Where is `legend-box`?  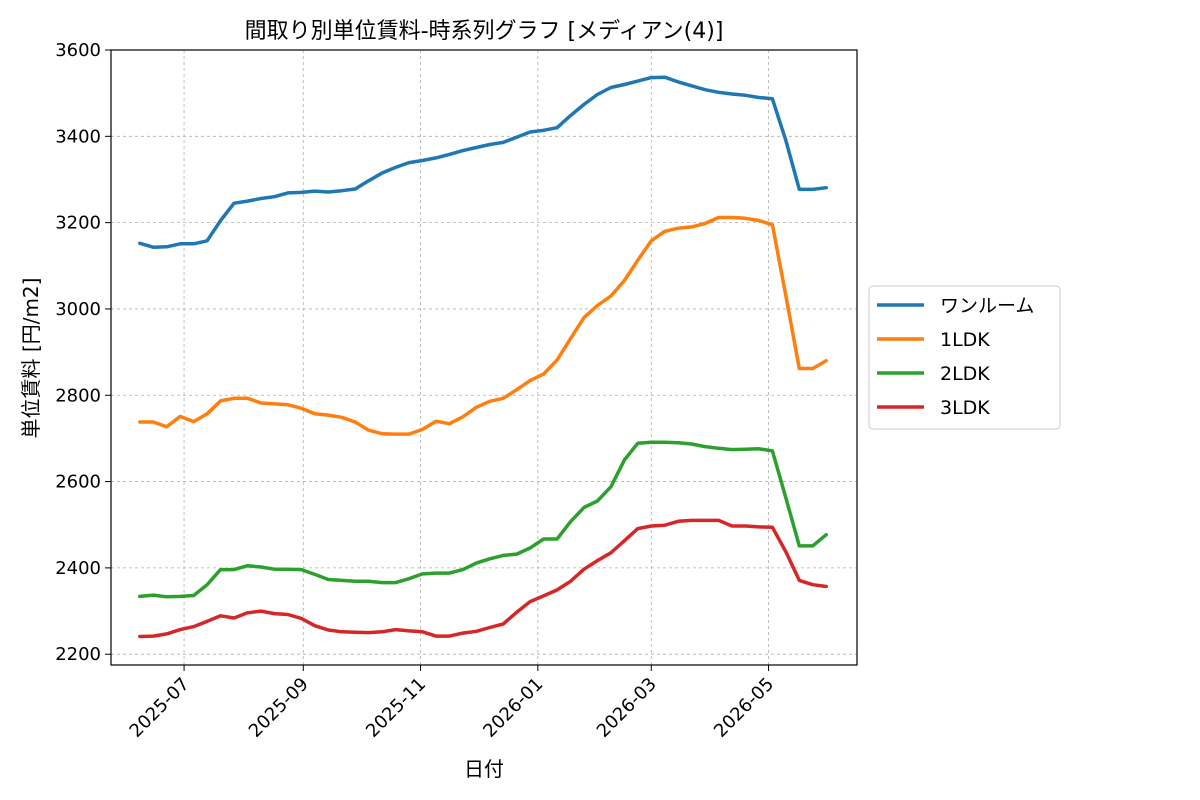 legend-box is located at coordinates (964, 357).